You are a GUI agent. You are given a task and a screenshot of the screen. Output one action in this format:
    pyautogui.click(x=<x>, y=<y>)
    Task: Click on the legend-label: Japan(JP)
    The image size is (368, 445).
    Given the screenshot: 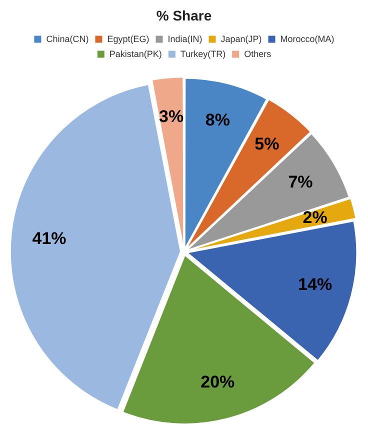 What is the action you would take?
    pyautogui.click(x=241, y=39)
    